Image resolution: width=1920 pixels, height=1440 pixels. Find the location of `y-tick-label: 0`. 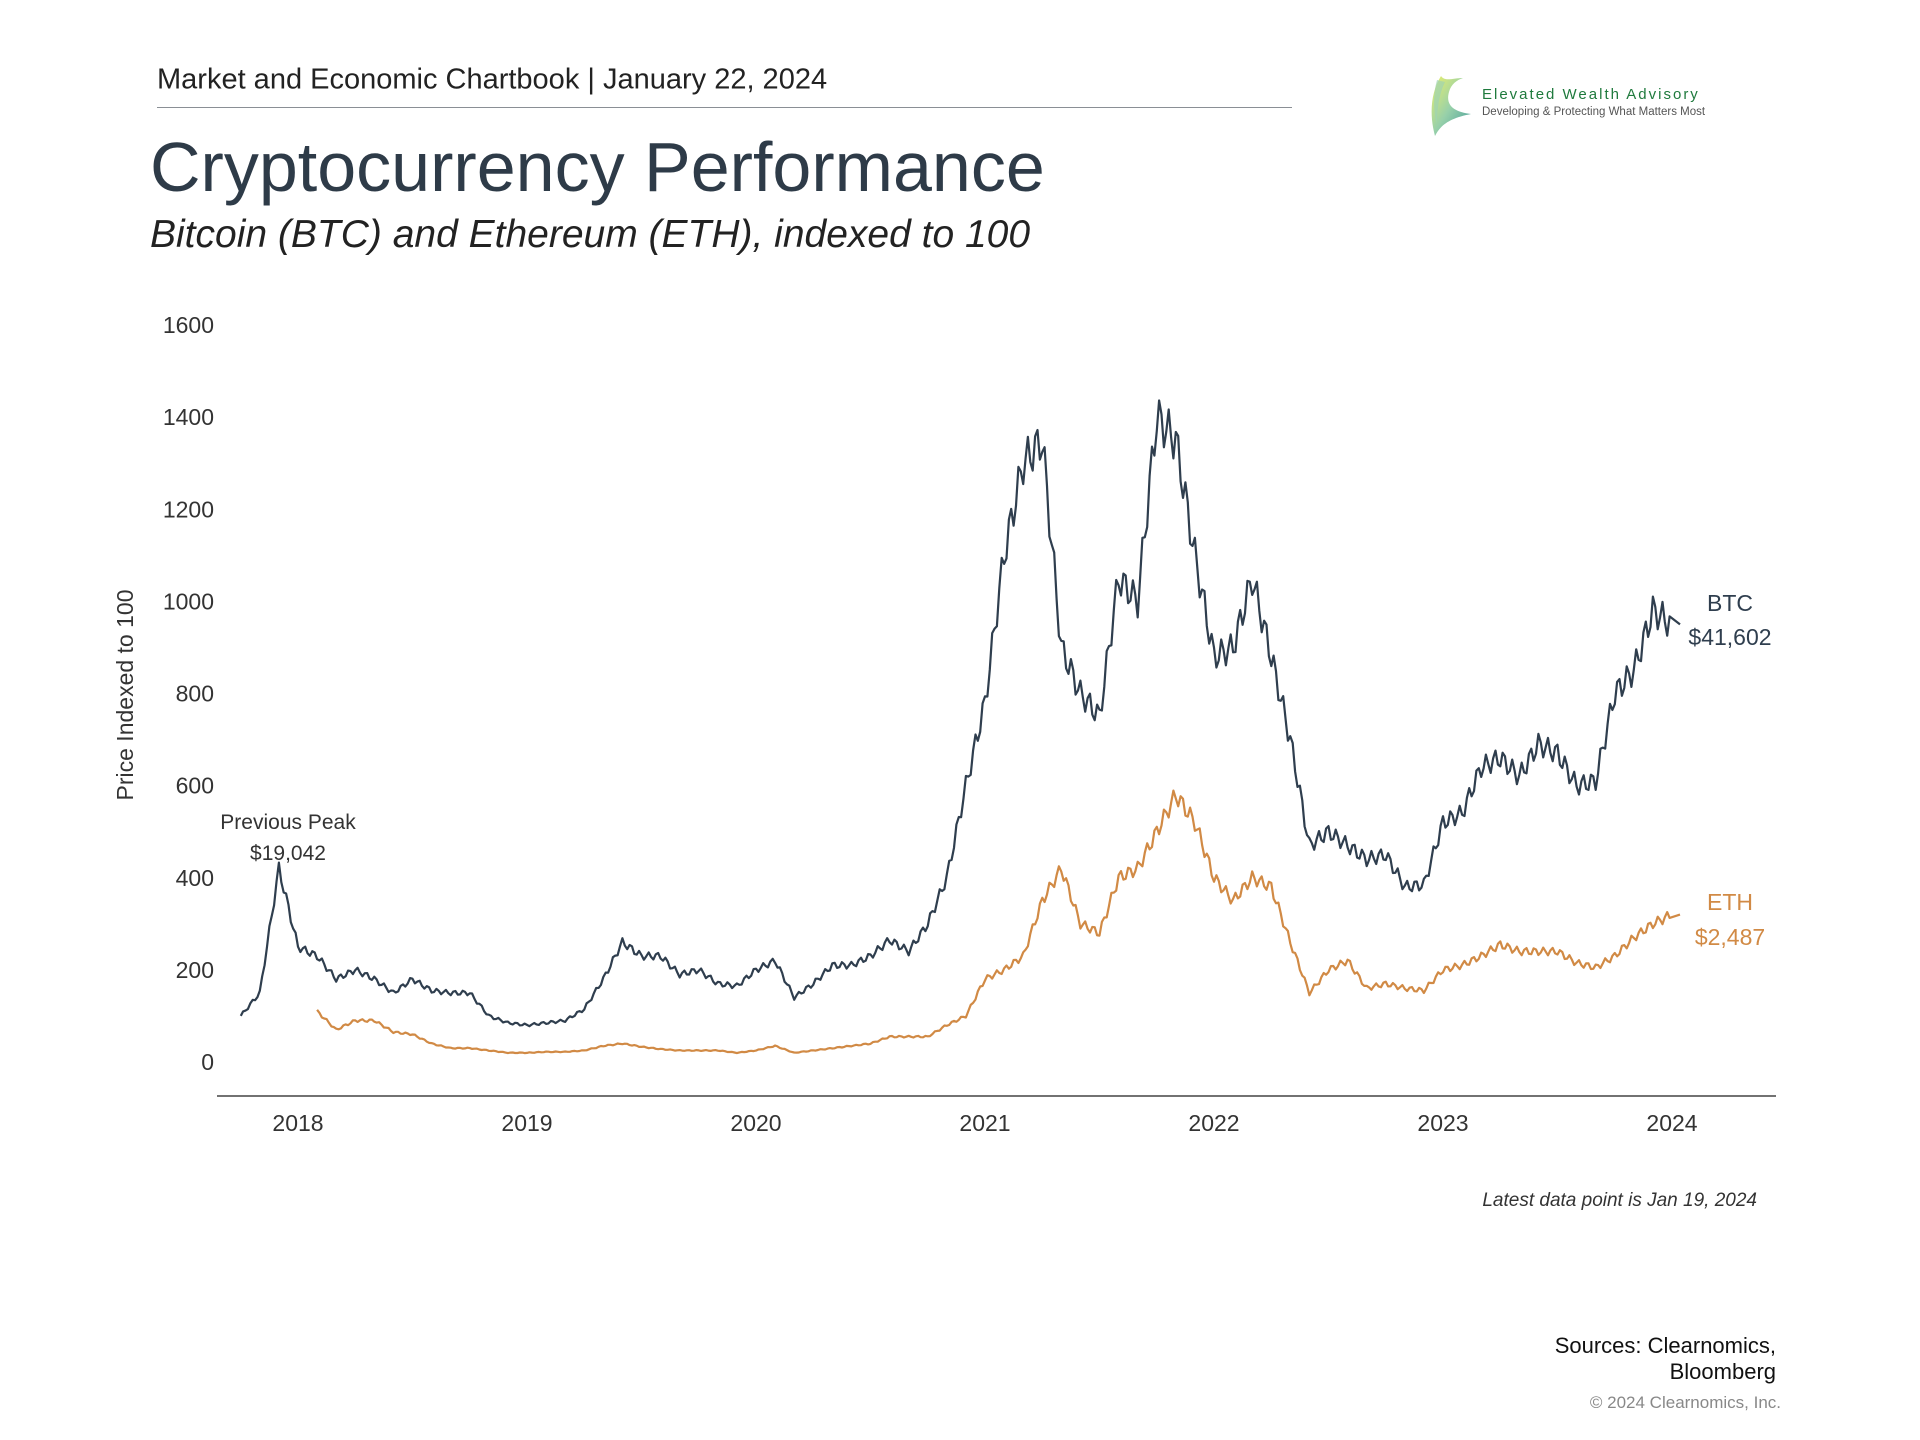

y-tick-label: 0 is located at coordinates (207, 1062).